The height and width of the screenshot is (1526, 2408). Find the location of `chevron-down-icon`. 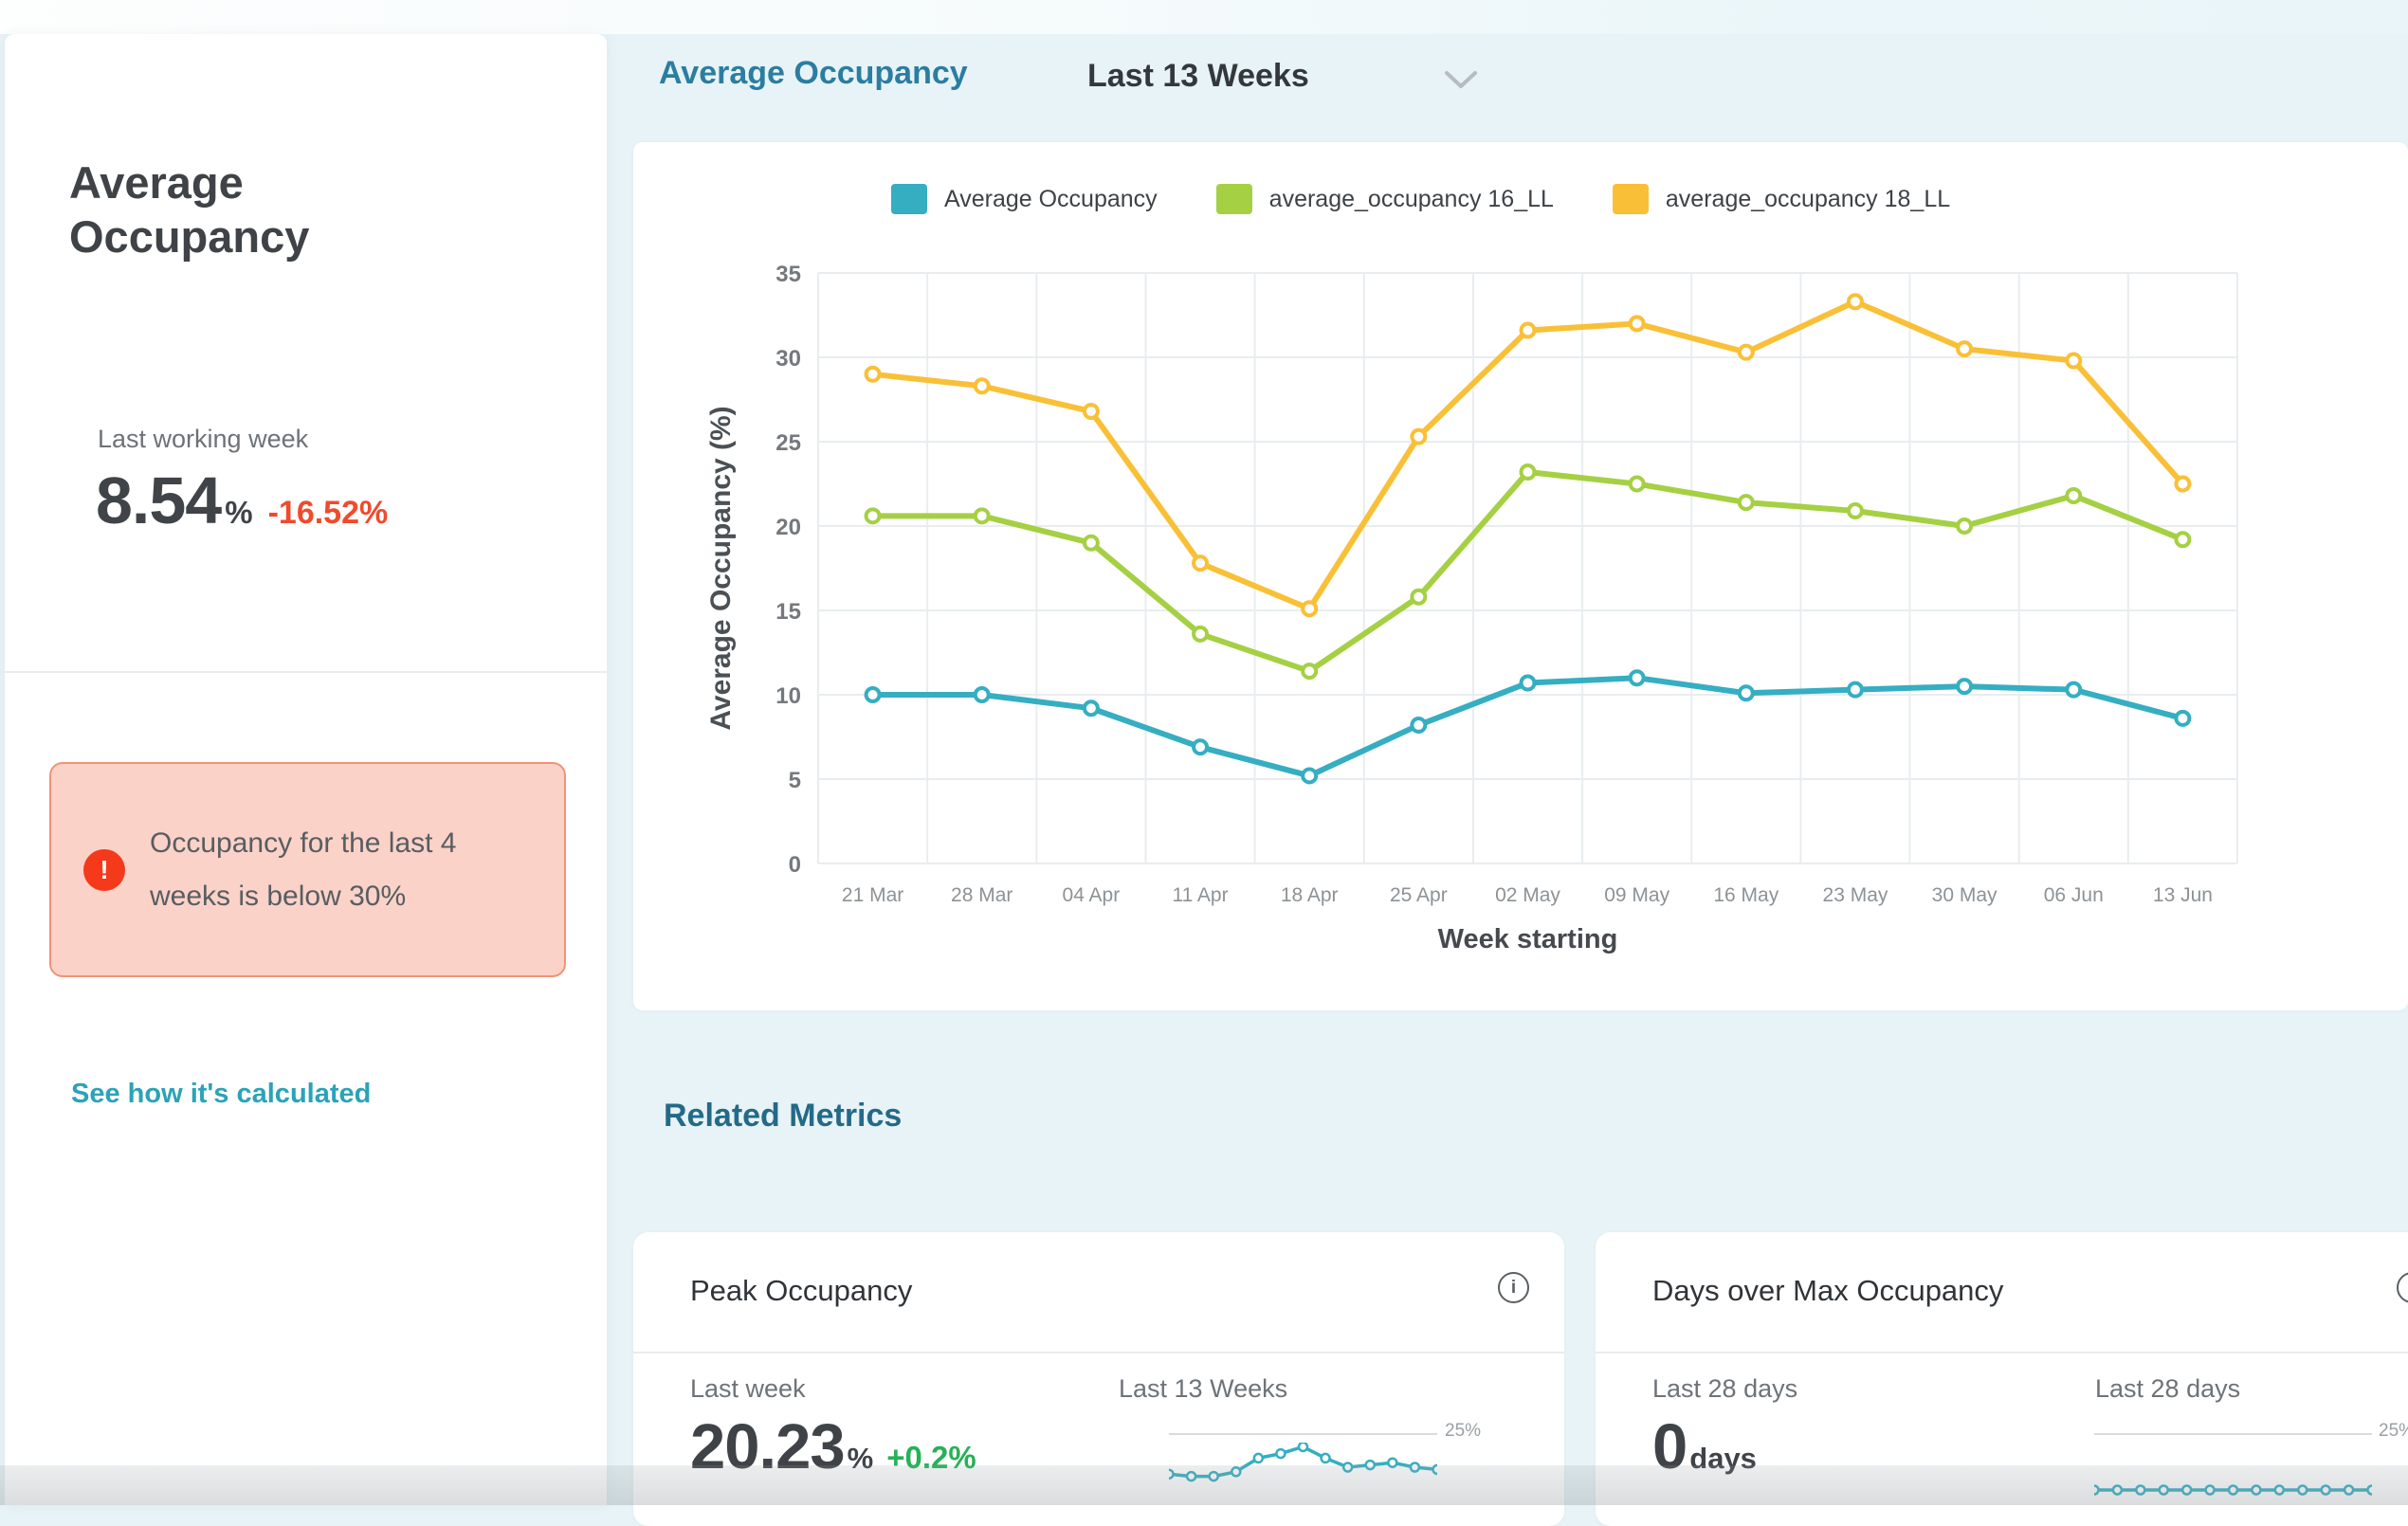

chevron-down-icon is located at coordinates (1461, 79).